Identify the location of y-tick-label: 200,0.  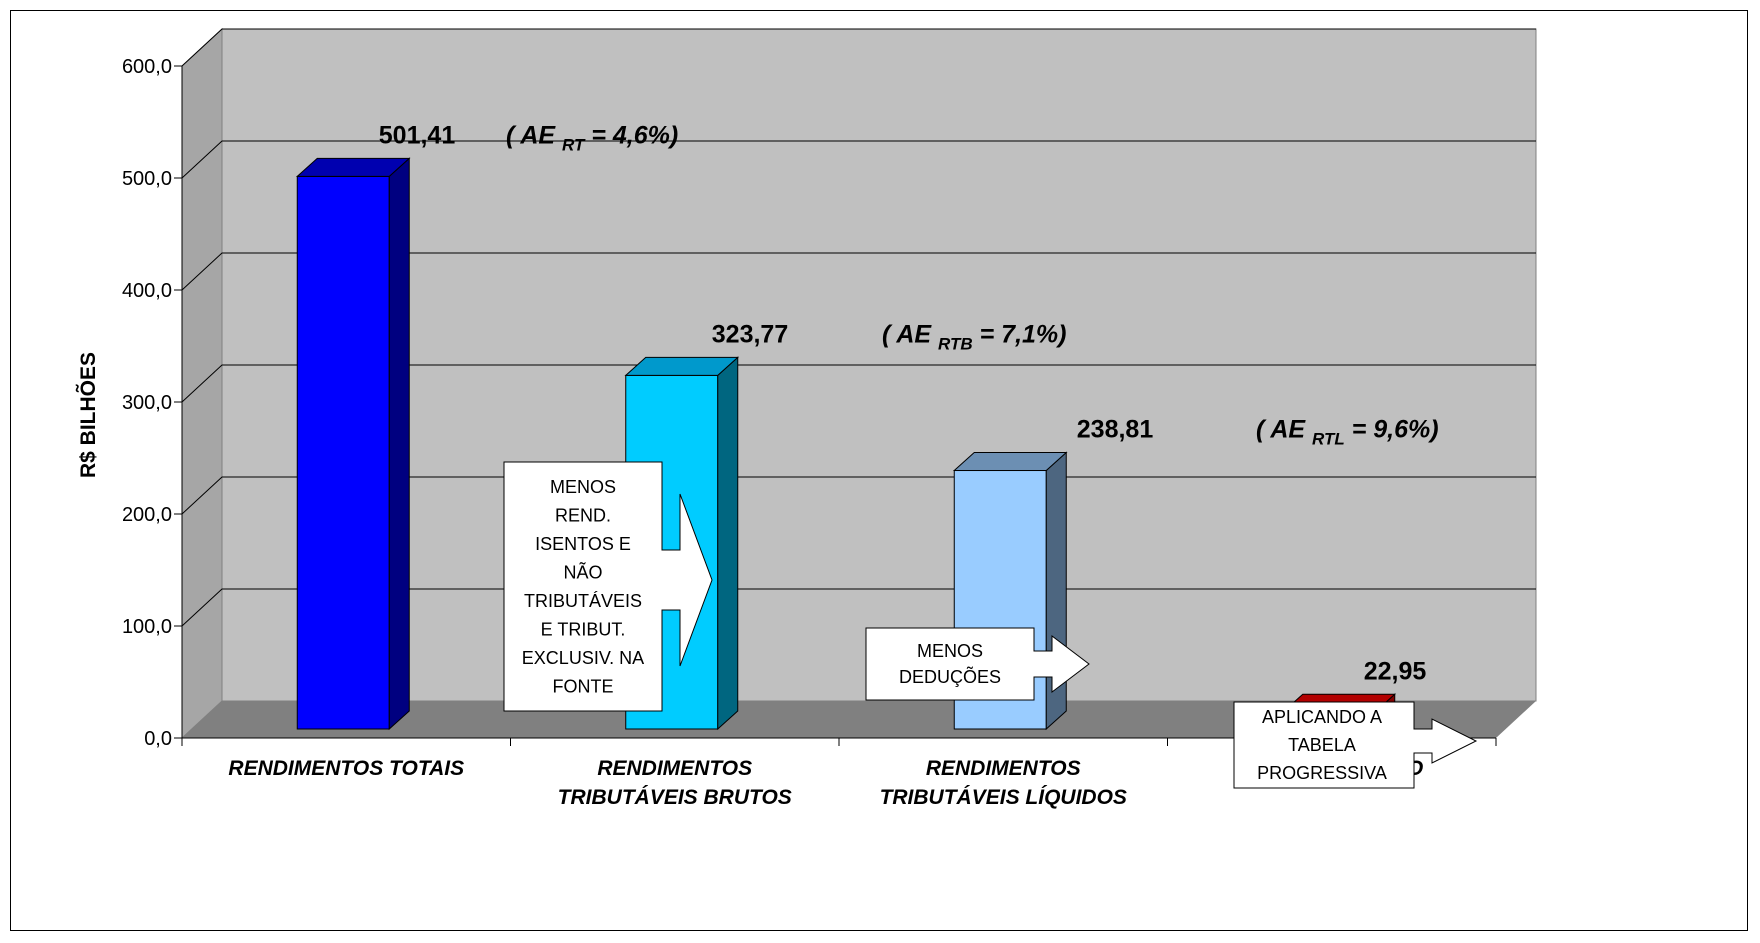
(147, 515).